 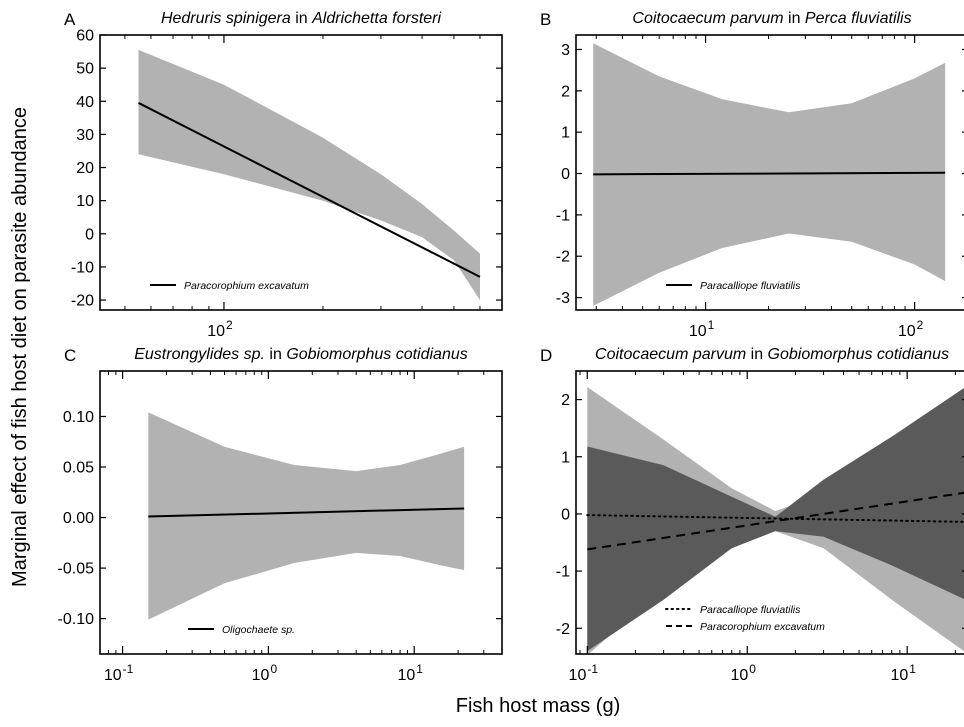 I want to click on y-tick-label: 0.05, so click(x=78, y=468).